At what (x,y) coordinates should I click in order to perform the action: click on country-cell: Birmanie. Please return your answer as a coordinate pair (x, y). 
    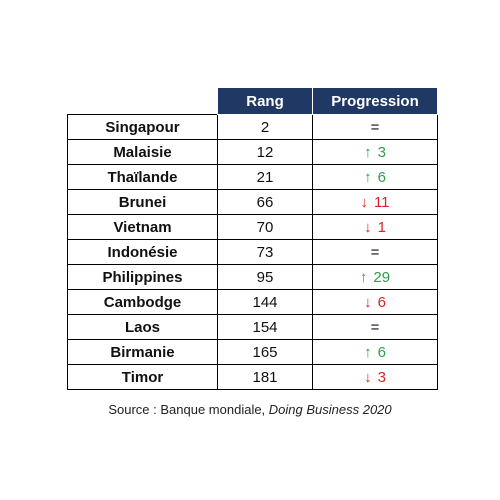
    Looking at the image, I should click on (142, 352).